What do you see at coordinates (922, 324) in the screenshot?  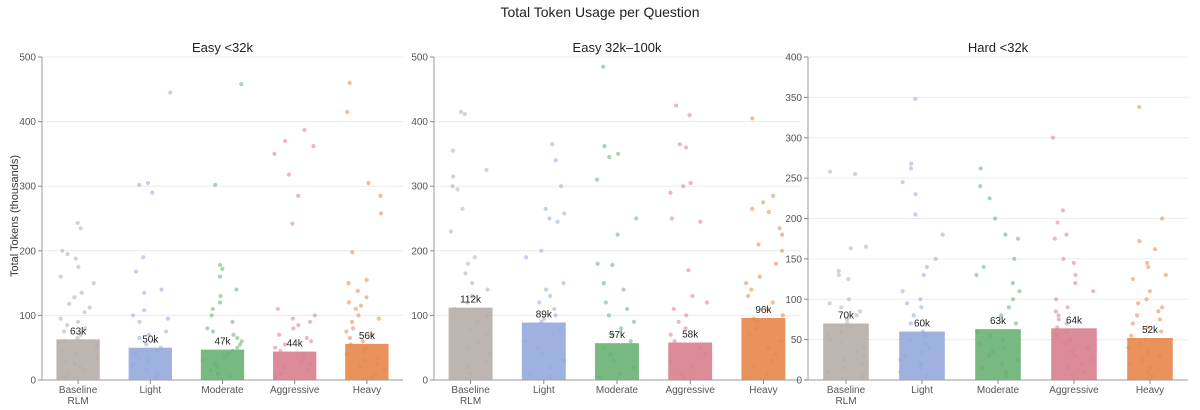 I see `bar-value-label: 60k` at bounding box center [922, 324].